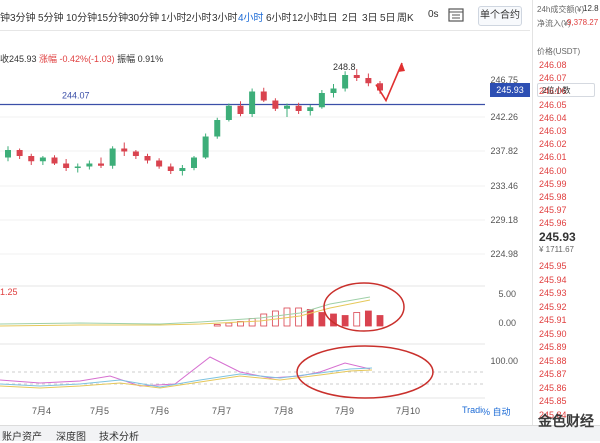 The height and width of the screenshot is (443, 600). What do you see at coordinates (389, 82) in the screenshot?
I see `forecast-arrow-path` at bounding box center [389, 82].